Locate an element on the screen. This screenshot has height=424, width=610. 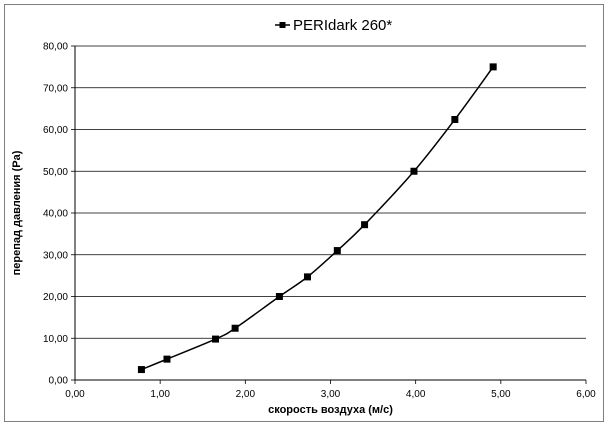
y-tick-label: 30,00 is located at coordinates (55, 255).